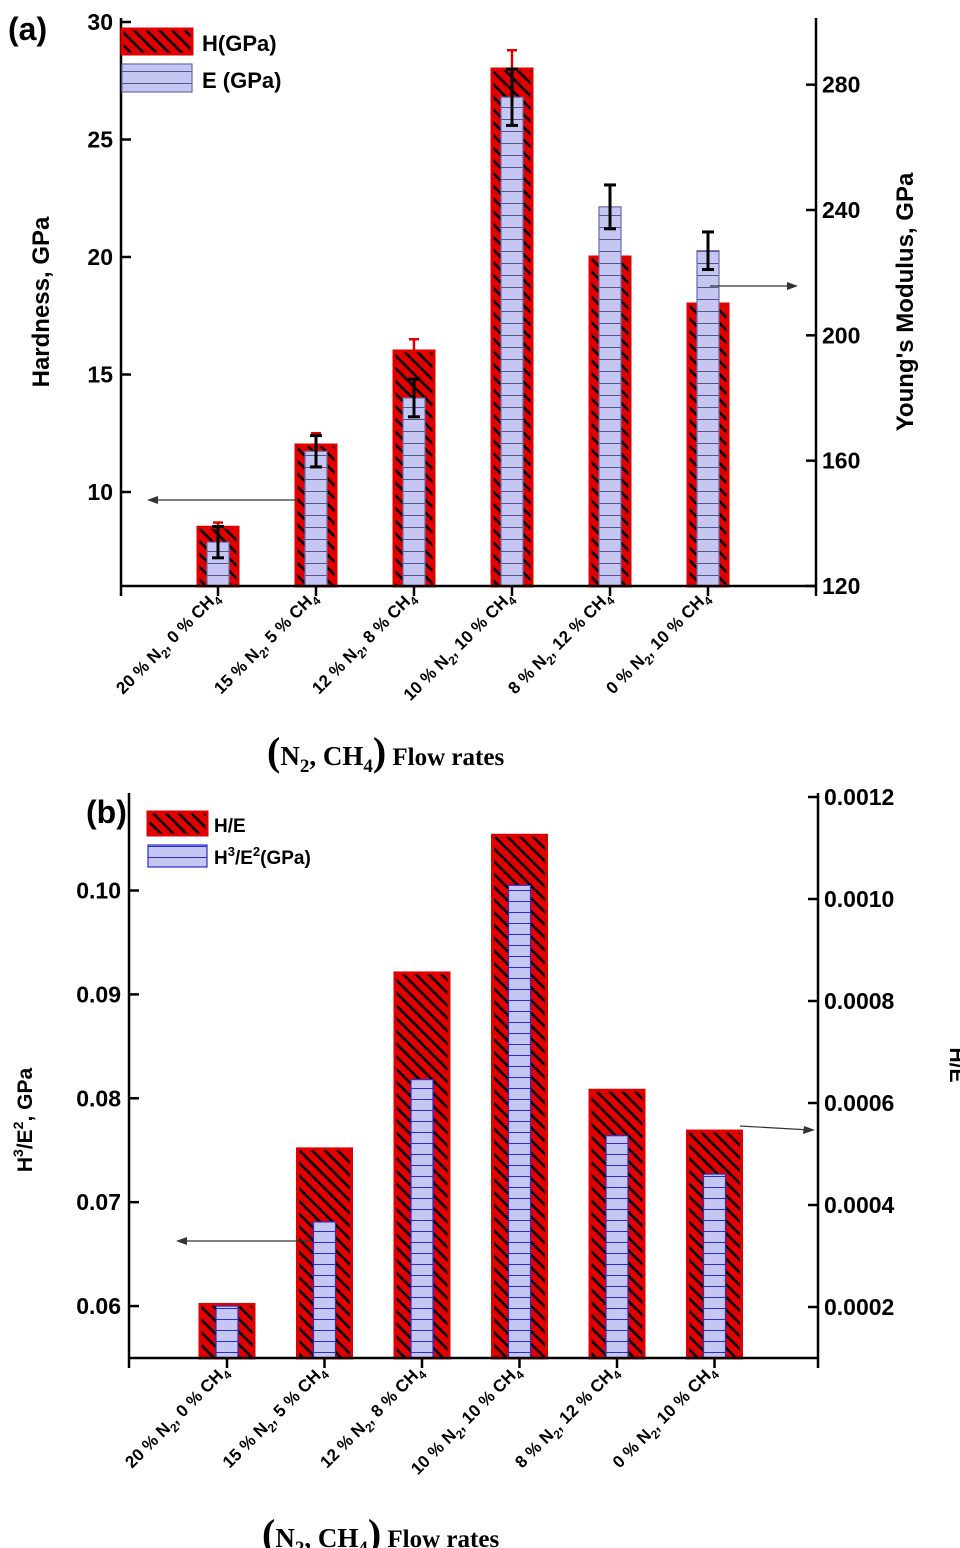 Image resolution: width=960 pixels, height=1548 pixels. What do you see at coordinates (905, 301) in the screenshot?
I see `panel-a-right-axis-label: Young's Modulus, GPa` at bounding box center [905, 301].